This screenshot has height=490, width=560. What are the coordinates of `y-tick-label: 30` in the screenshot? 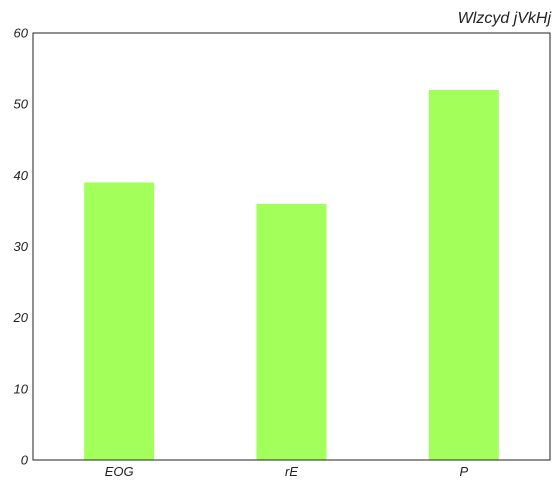 It's located at (21, 246).